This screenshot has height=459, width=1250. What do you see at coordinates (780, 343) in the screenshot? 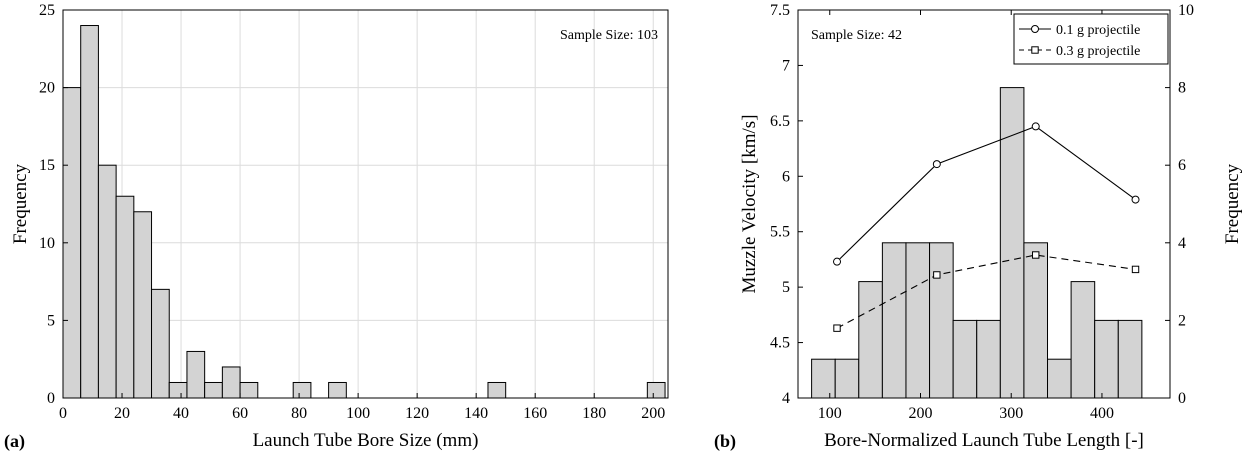
I see `left-y-tick-label: 4.5` at bounding box center [780, 343].